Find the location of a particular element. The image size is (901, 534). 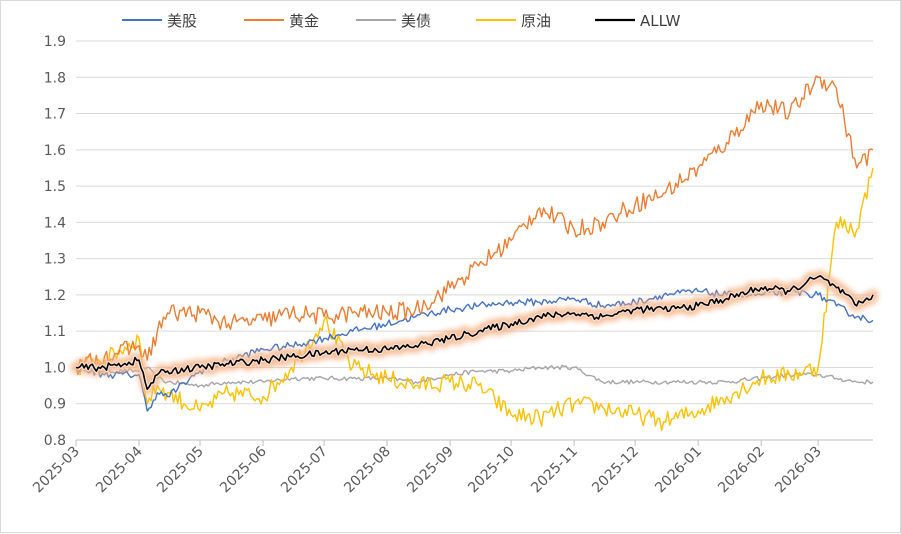

y-tick-label: 1.4 is located at coordinates (55, 223).